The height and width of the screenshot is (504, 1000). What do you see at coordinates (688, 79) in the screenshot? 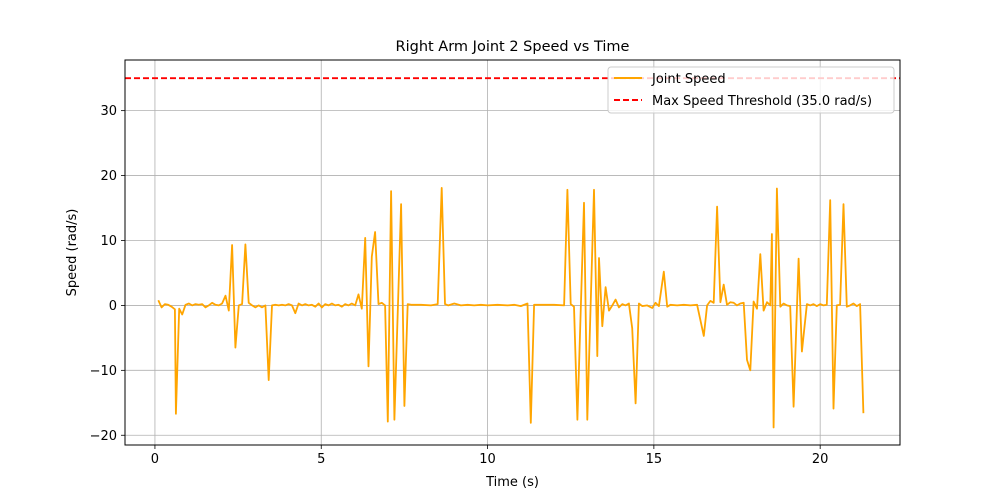
I see `legend-label-joint-speed: Joint Speed` at bounding box center [688, 79].